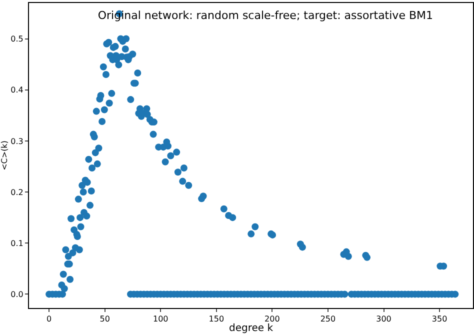 This screenshot has width=474, height=334. What do you see at coordinates (17, 39) in the screenshot?
I see `y-tick-label: 0.5` at bounding box center [17, 39].